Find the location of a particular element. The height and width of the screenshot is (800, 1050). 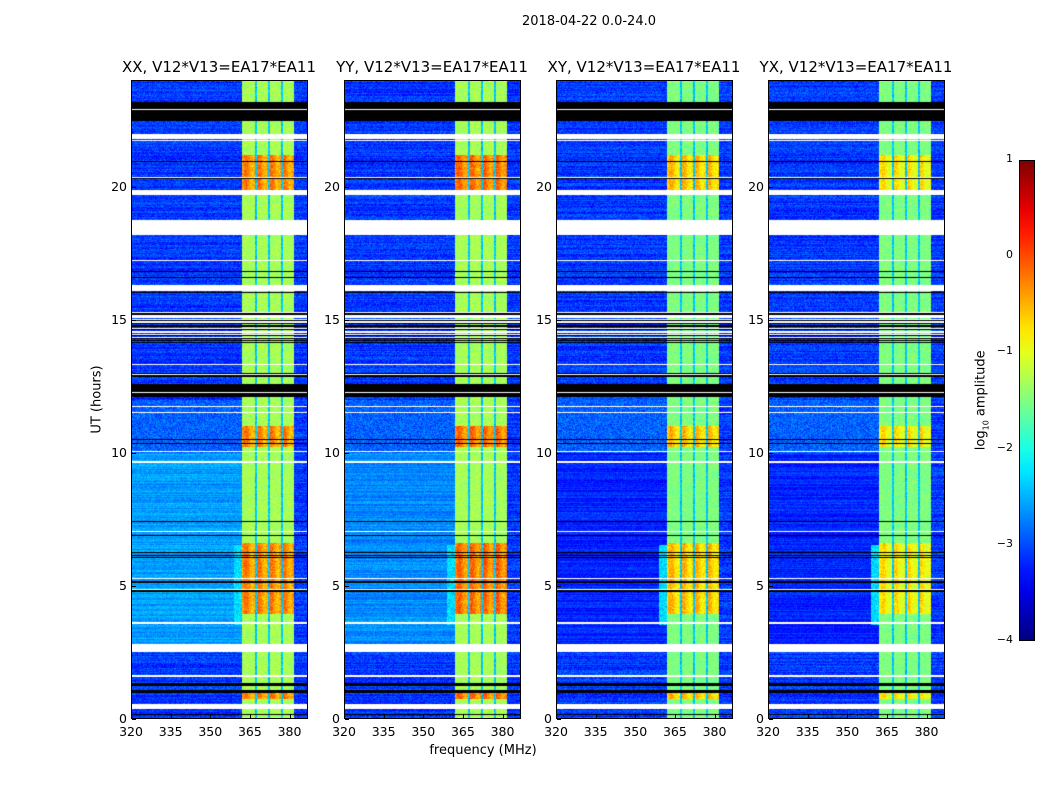

colorbar-tick-label: −4 is located at coordinates (1004, 639).